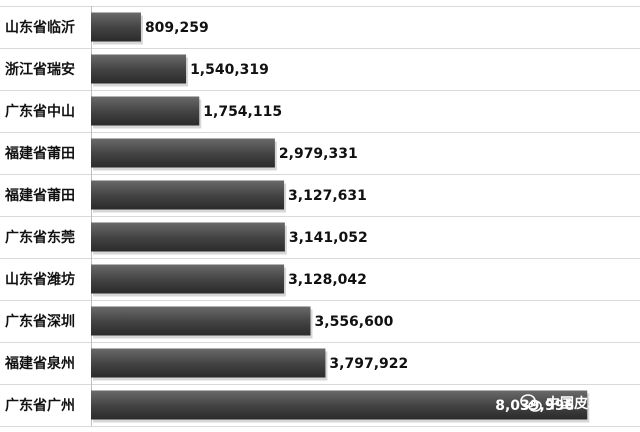 This screenshot has width=640, height=432. I want to click on data-label: 3,128,042, so click(327, 280).